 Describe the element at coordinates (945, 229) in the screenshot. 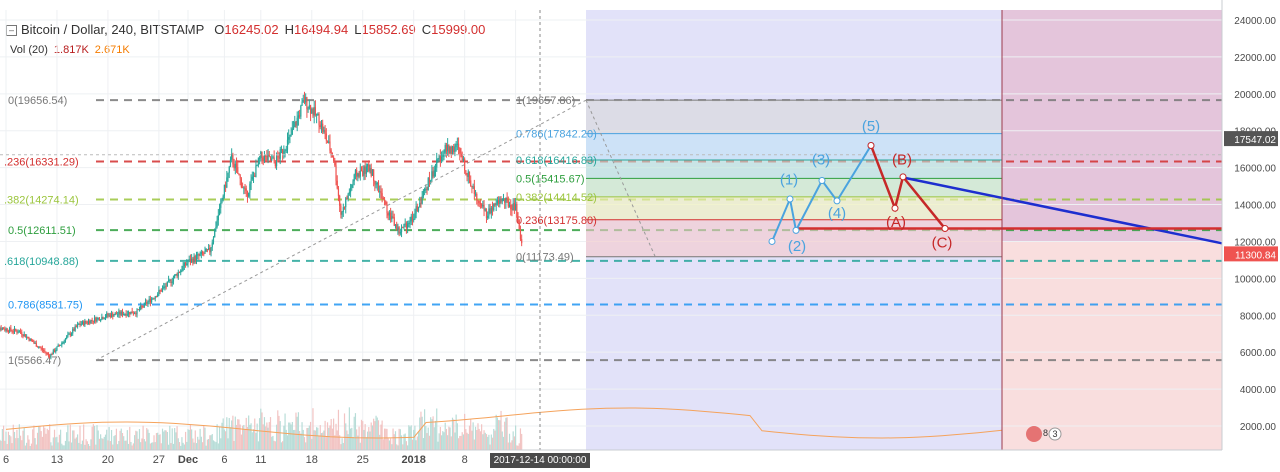

I see `wave-point` at that location.